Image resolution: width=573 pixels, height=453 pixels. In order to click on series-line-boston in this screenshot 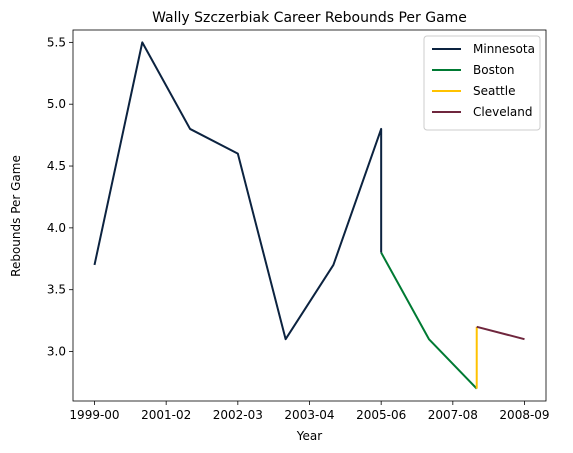, I will do `click(429, 321)`.